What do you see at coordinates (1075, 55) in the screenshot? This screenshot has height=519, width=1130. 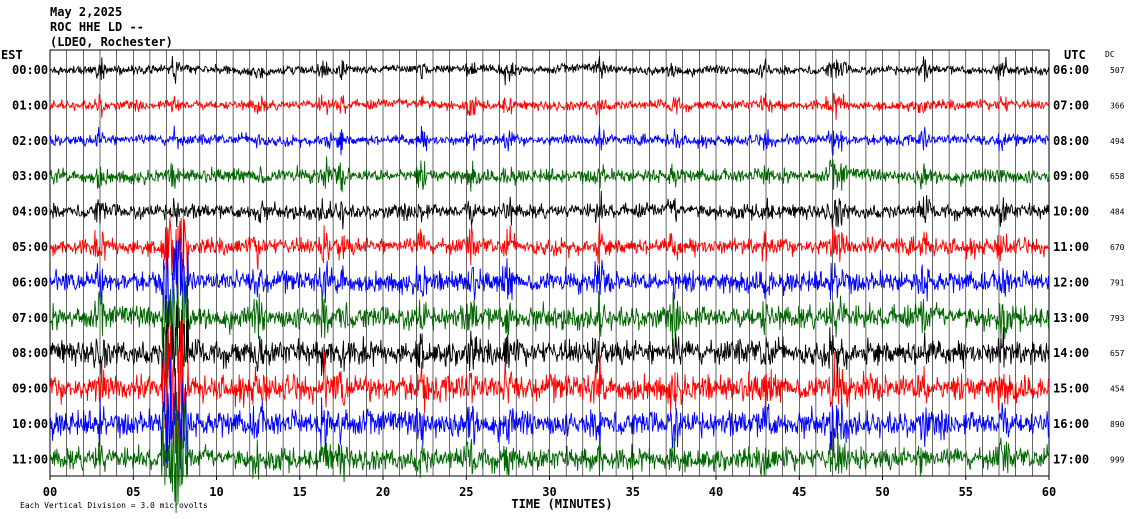 I see `utc-axis-label: UTC` at bounding box center [1075, 55].